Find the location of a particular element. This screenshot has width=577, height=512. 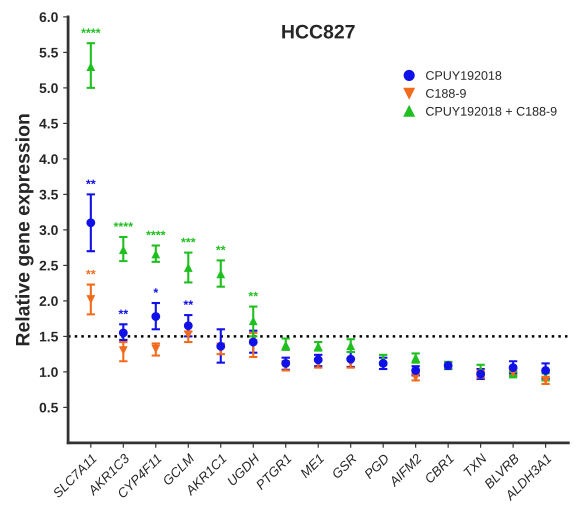

y-tick-label: 3.5 is located at coordinates (48, 195).